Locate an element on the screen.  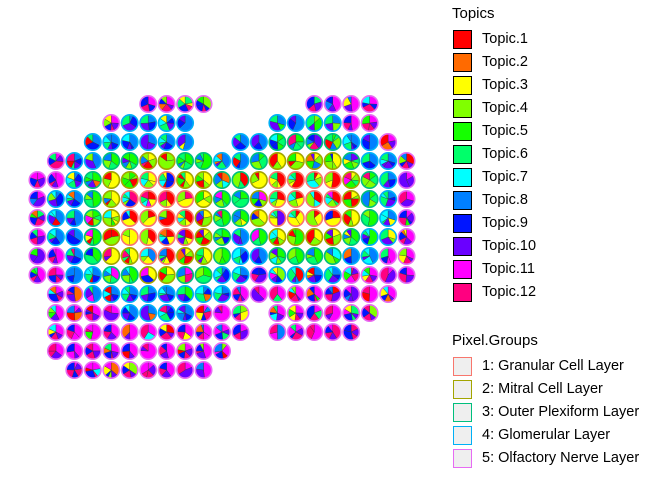
pixel-group-legend-item: 1: Granular Cell Layer is located at coordinates (538, 366).